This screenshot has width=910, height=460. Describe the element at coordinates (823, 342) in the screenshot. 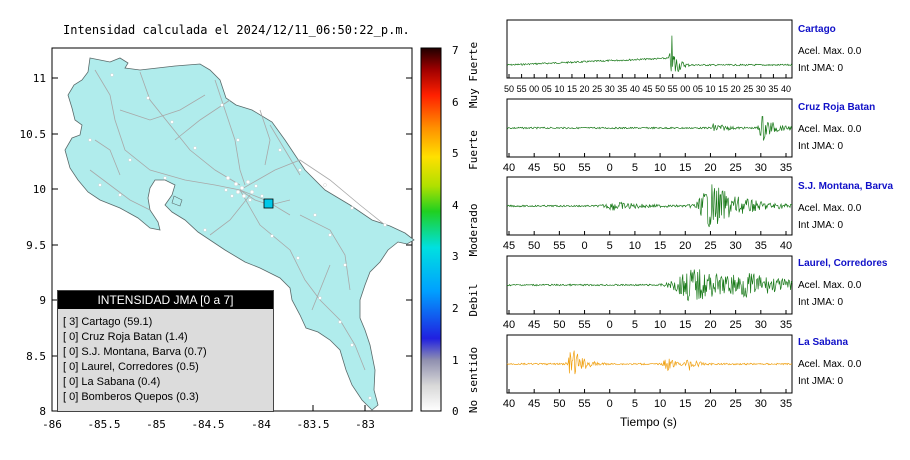

I see `station-name: La Sabana` at that location.